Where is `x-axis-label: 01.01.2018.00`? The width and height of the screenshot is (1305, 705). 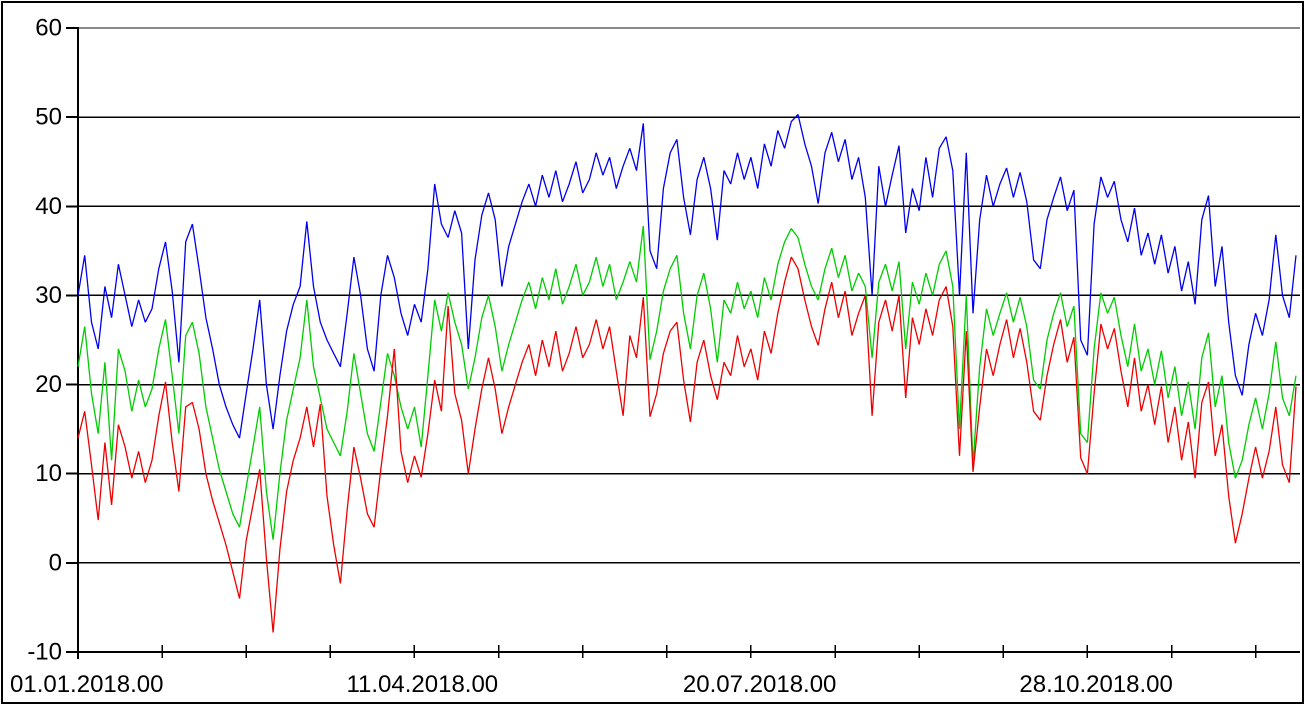
x-axis-label: 01.01.2018.00 is located at coordinates (86, 684).